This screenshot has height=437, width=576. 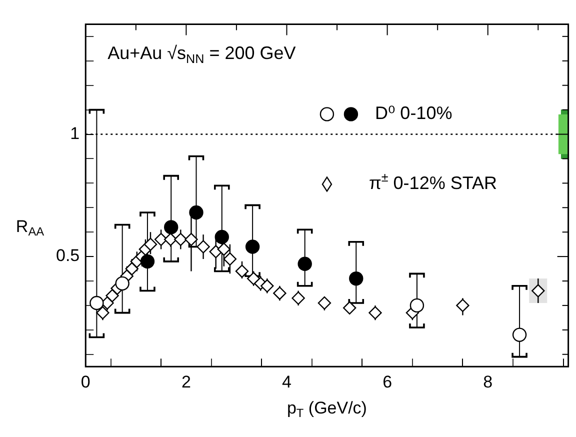 I want to click on legend-label: D⁰ 0-10%, so click(x=413, y=113).